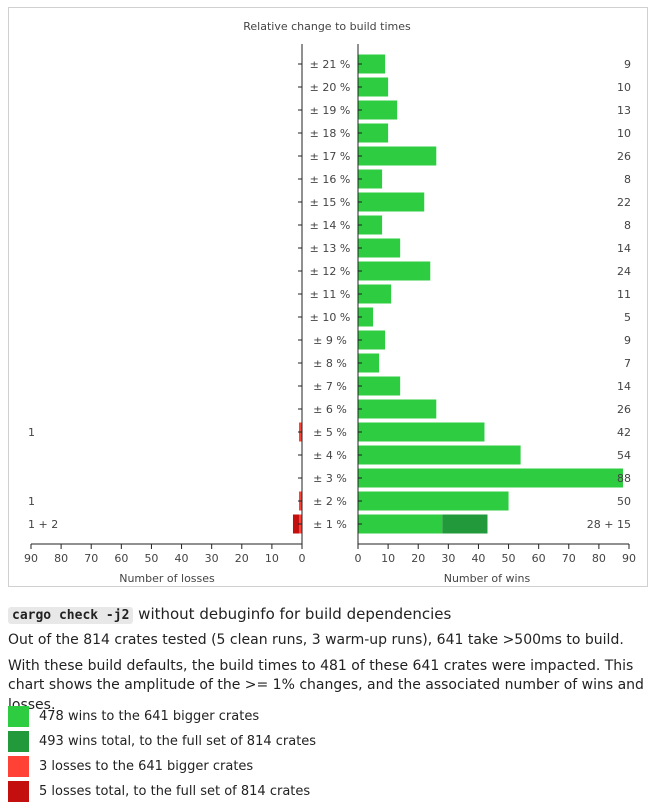 This screenshot has width=659, height=810. I want to click on legend-label: 478 wins to the 641 bigger crates, so click(149, 716).